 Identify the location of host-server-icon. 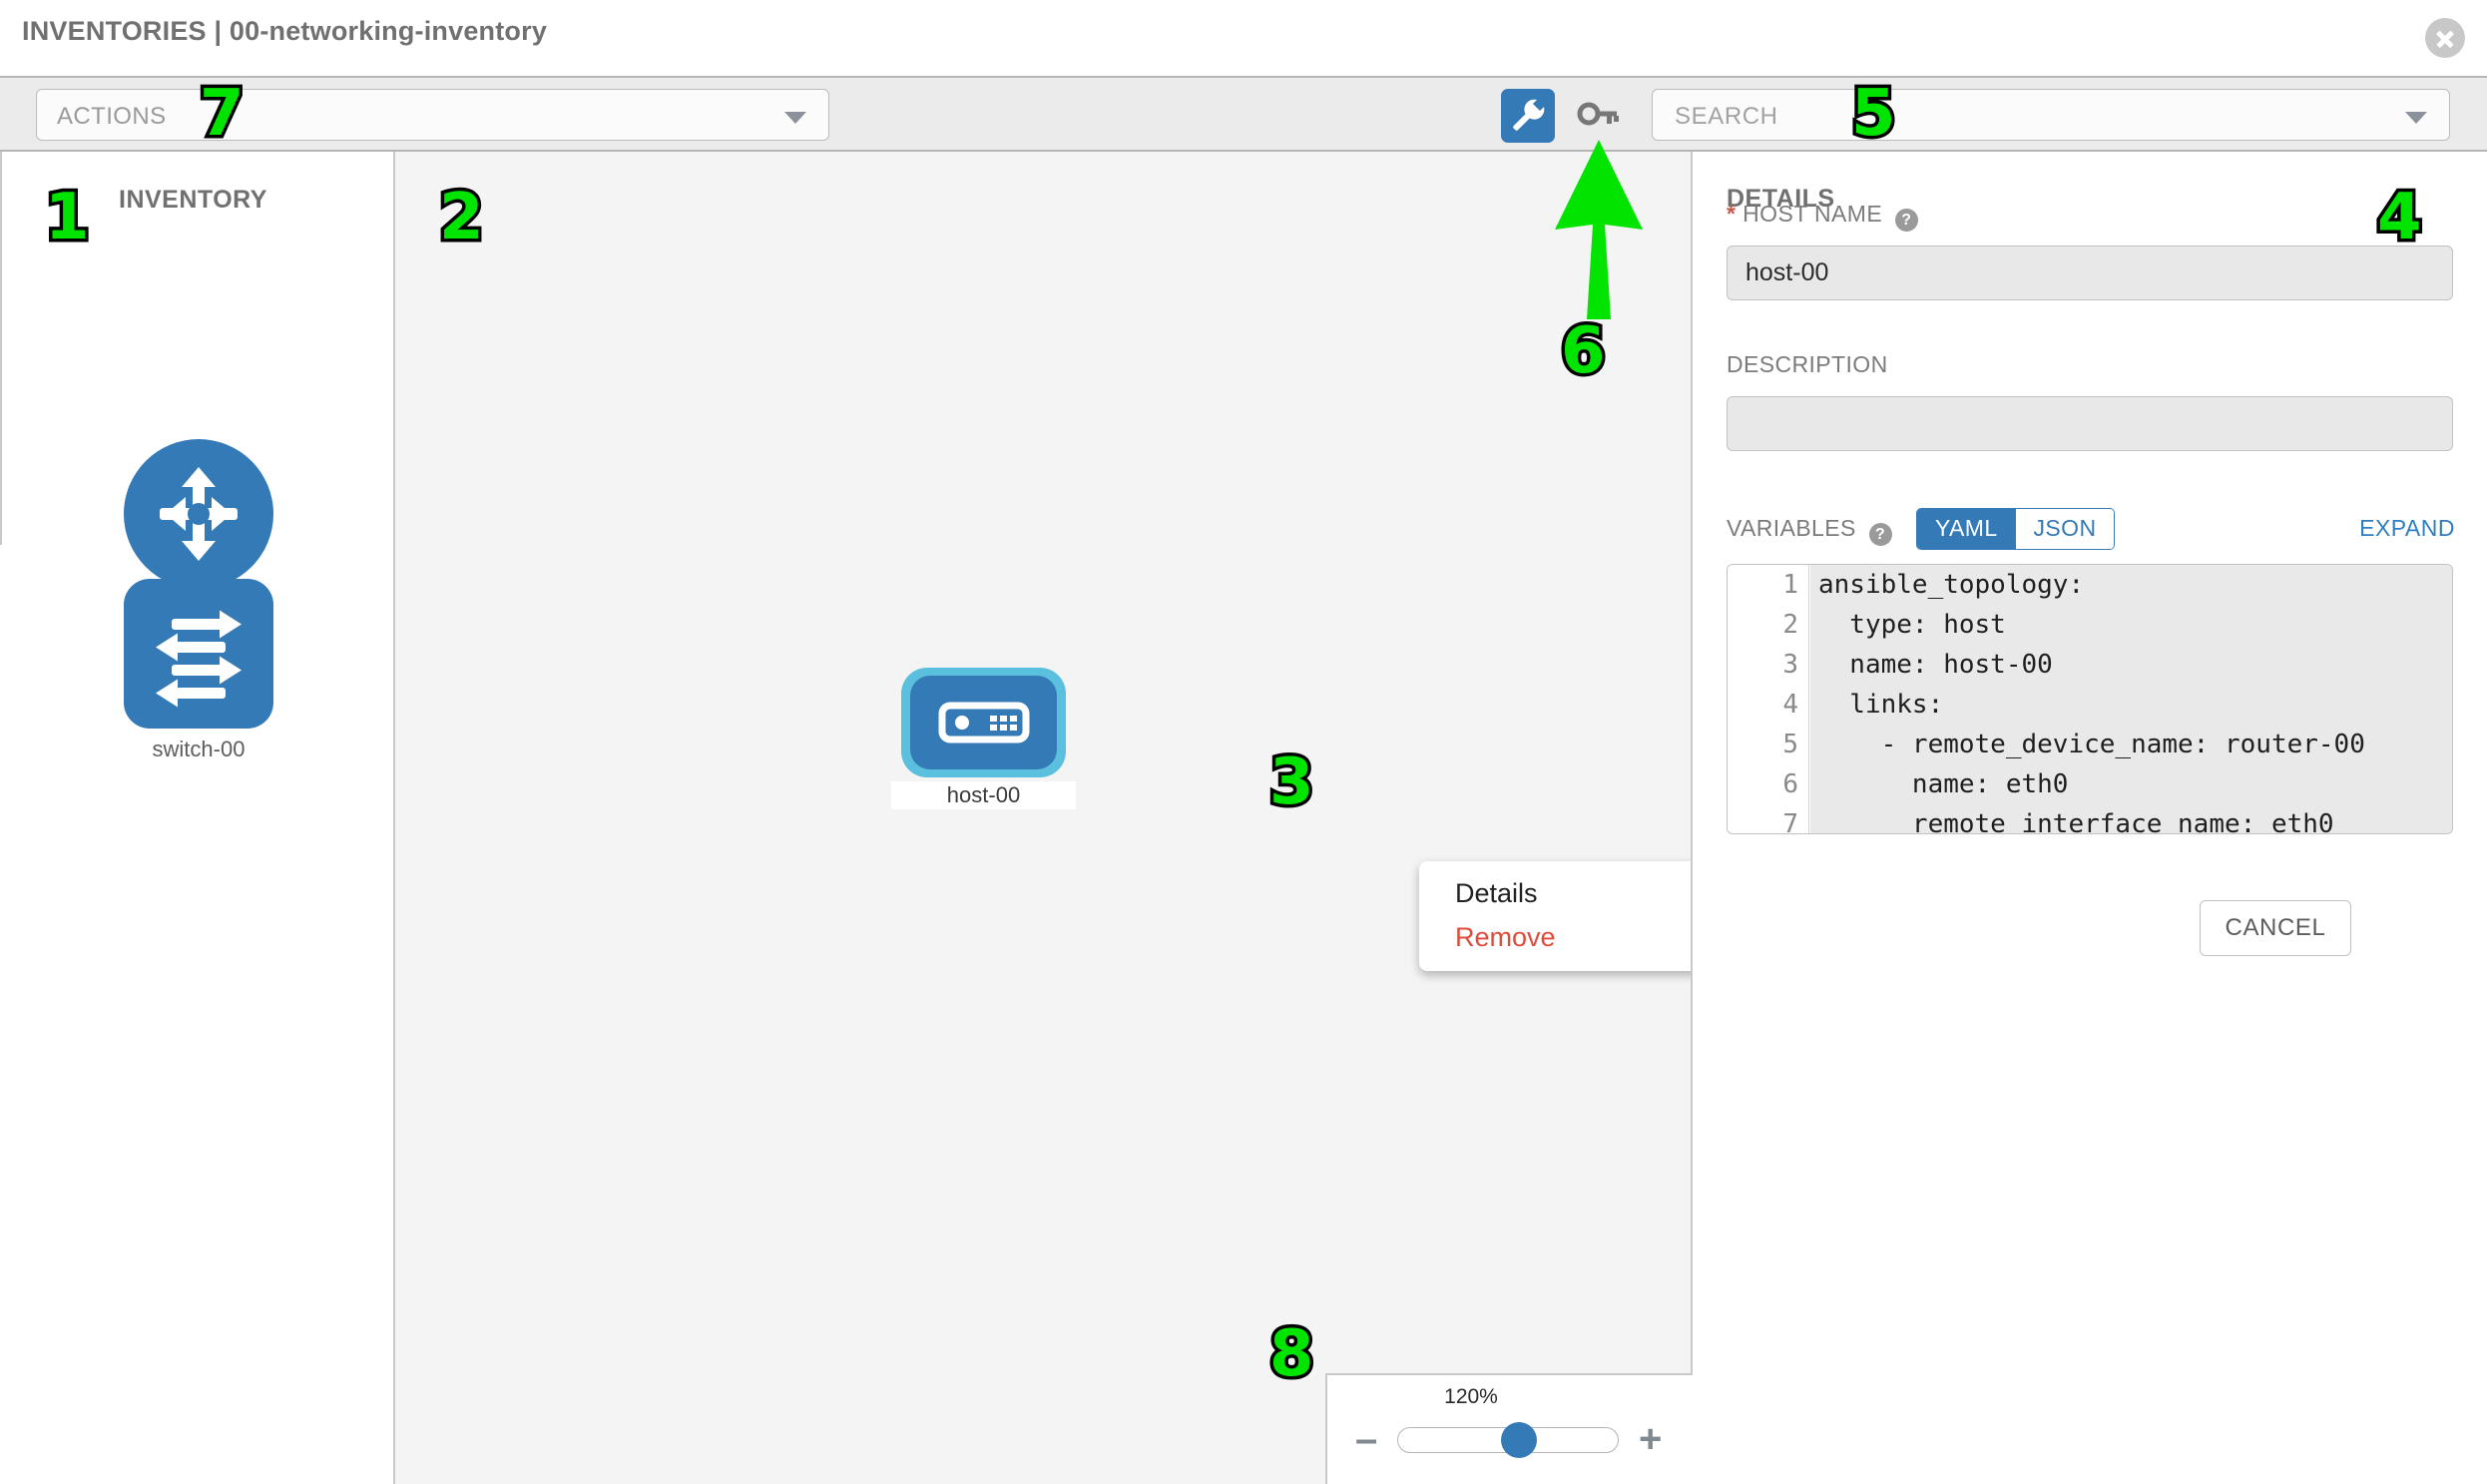
(983, 722).